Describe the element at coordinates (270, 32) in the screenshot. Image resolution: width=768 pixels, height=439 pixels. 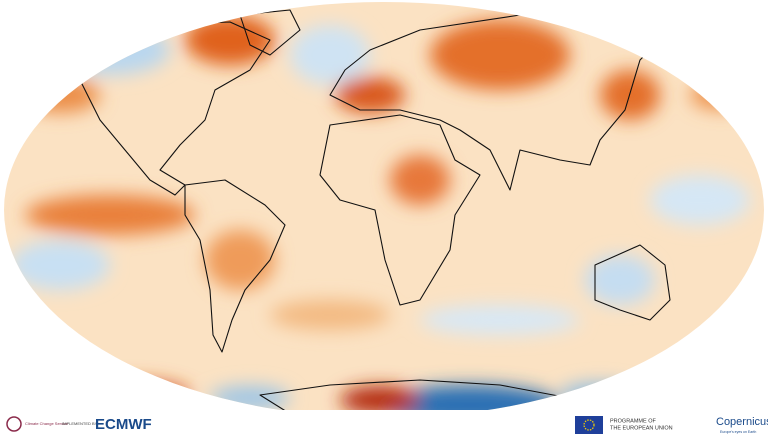
I see `greenland` at that location.